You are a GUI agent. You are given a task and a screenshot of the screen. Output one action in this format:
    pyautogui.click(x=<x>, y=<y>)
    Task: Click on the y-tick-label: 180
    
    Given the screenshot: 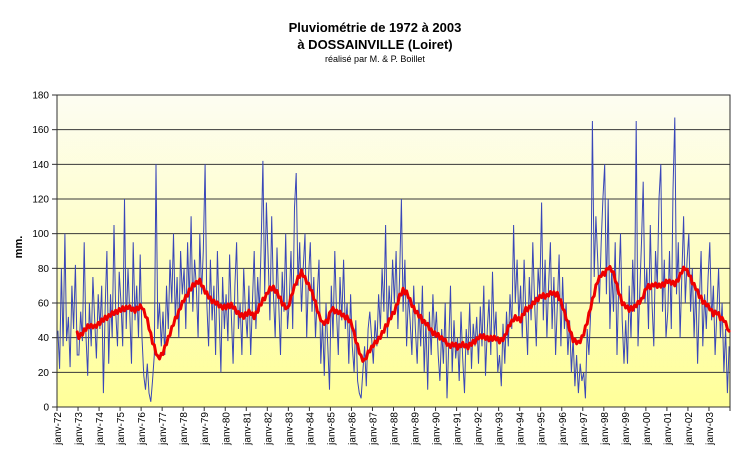 What is the action you would take?
    pyautogui.click(x=40, y=96)
    